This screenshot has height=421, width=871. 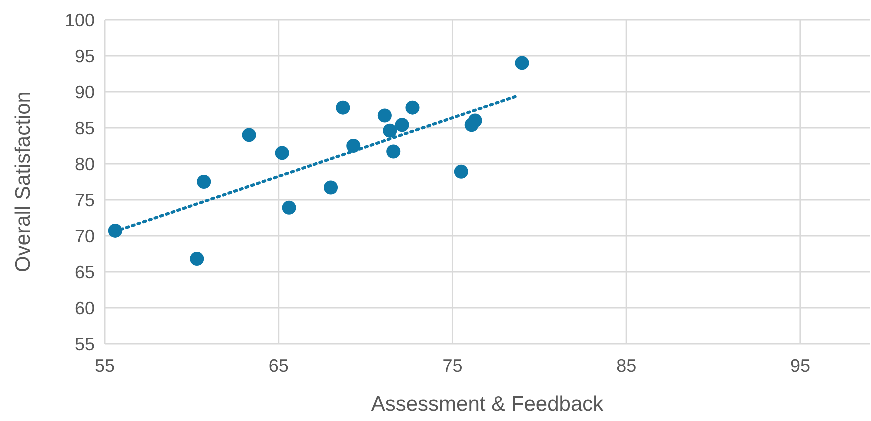 I want to click on y-tick-label: 90, so click(x=84, y=92).